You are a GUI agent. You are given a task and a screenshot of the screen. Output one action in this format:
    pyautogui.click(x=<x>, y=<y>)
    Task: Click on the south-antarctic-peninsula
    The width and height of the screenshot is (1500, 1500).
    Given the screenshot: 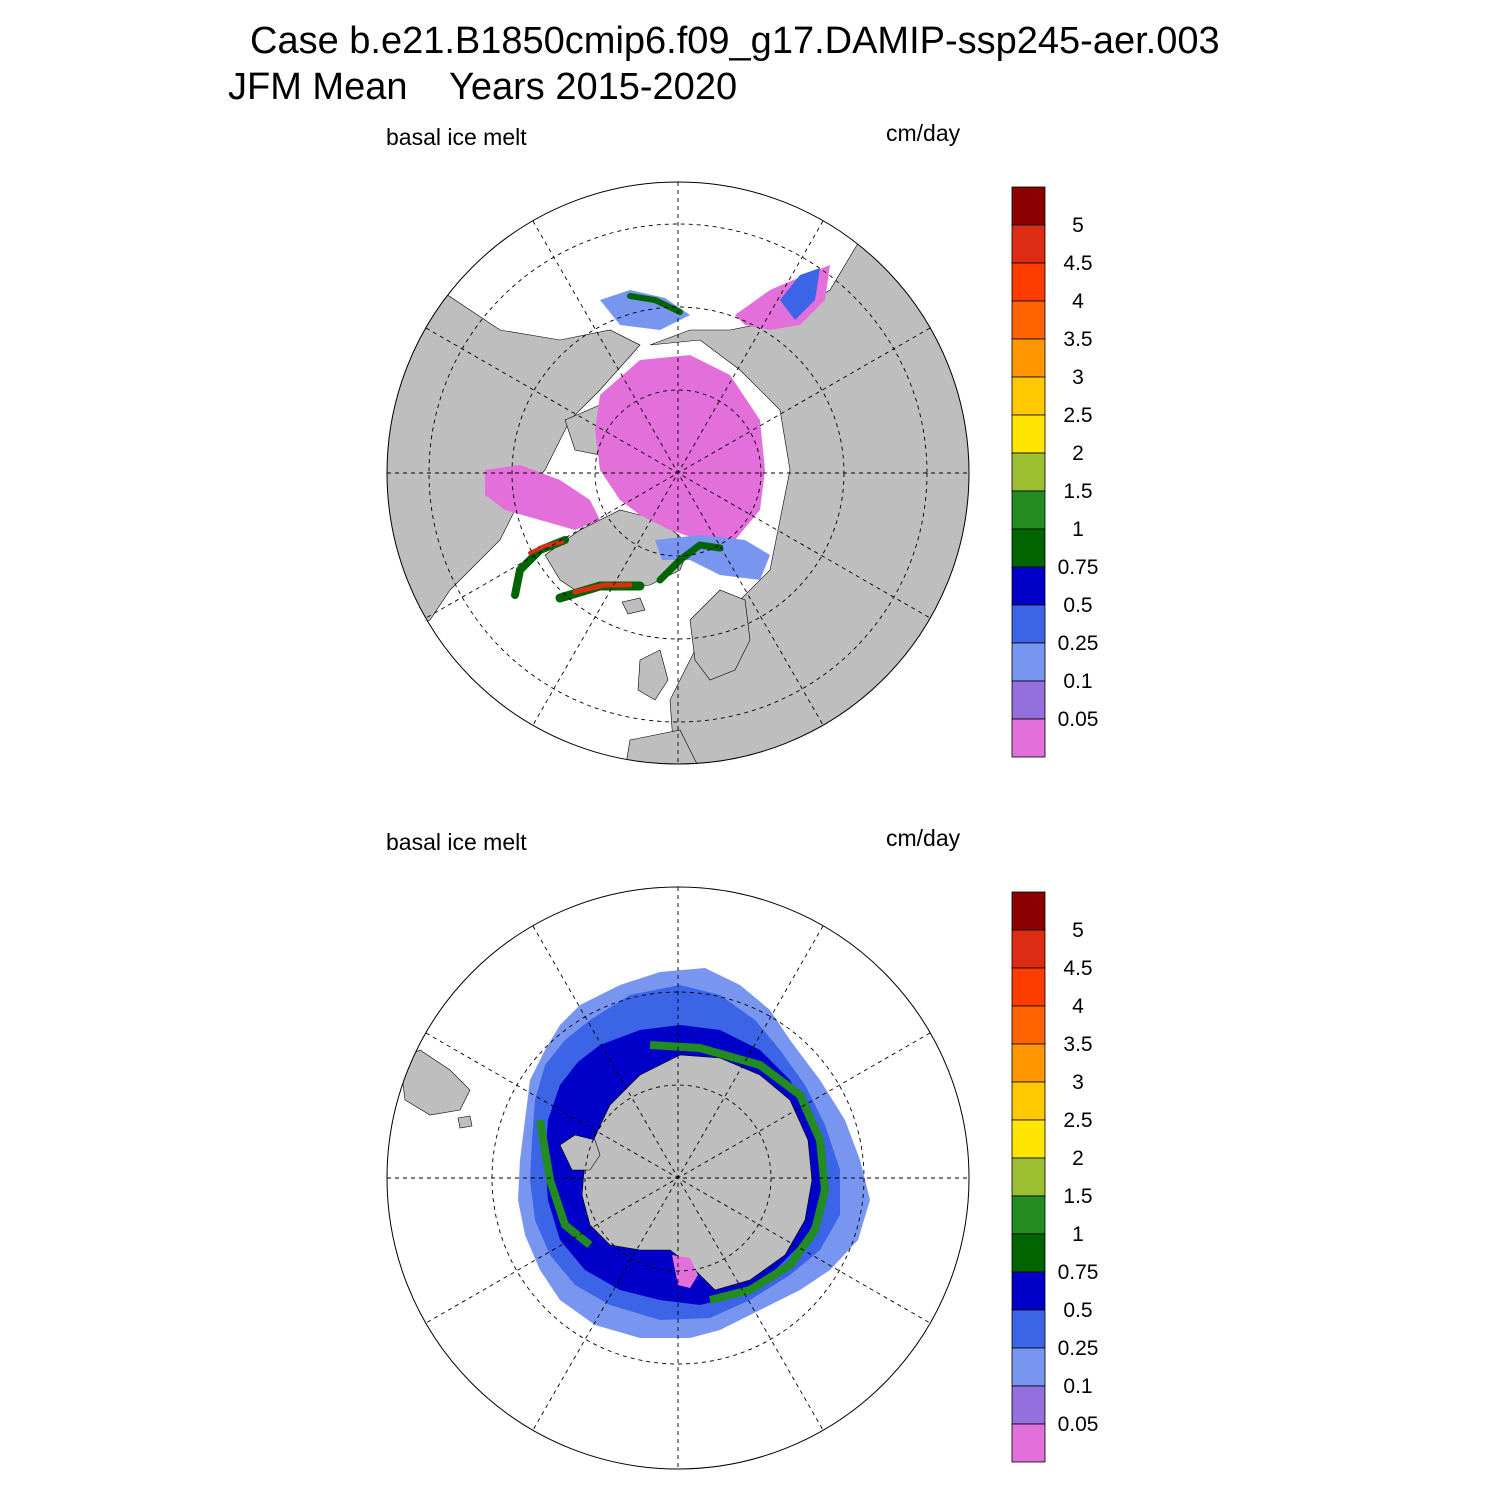 What is the action you would take?
    pyautogui.click(x=580, y=1152)
    